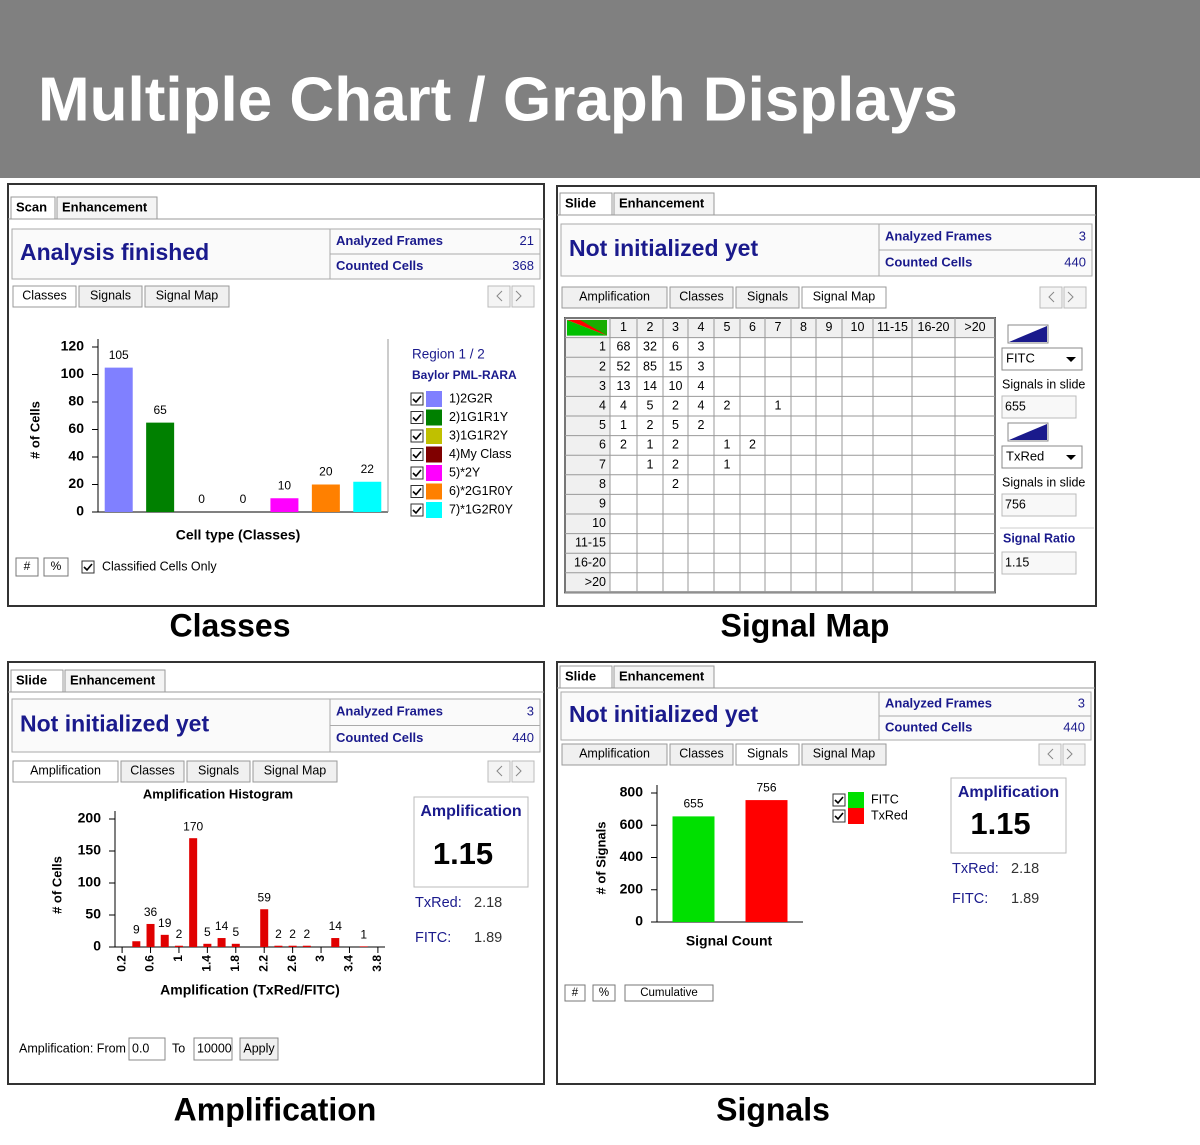 The image size is (1200, 1145). What do you see at coordinates (1075, 261) in the screenshot?
I see `stat-value: 440` at bounding box center [1075, 261].